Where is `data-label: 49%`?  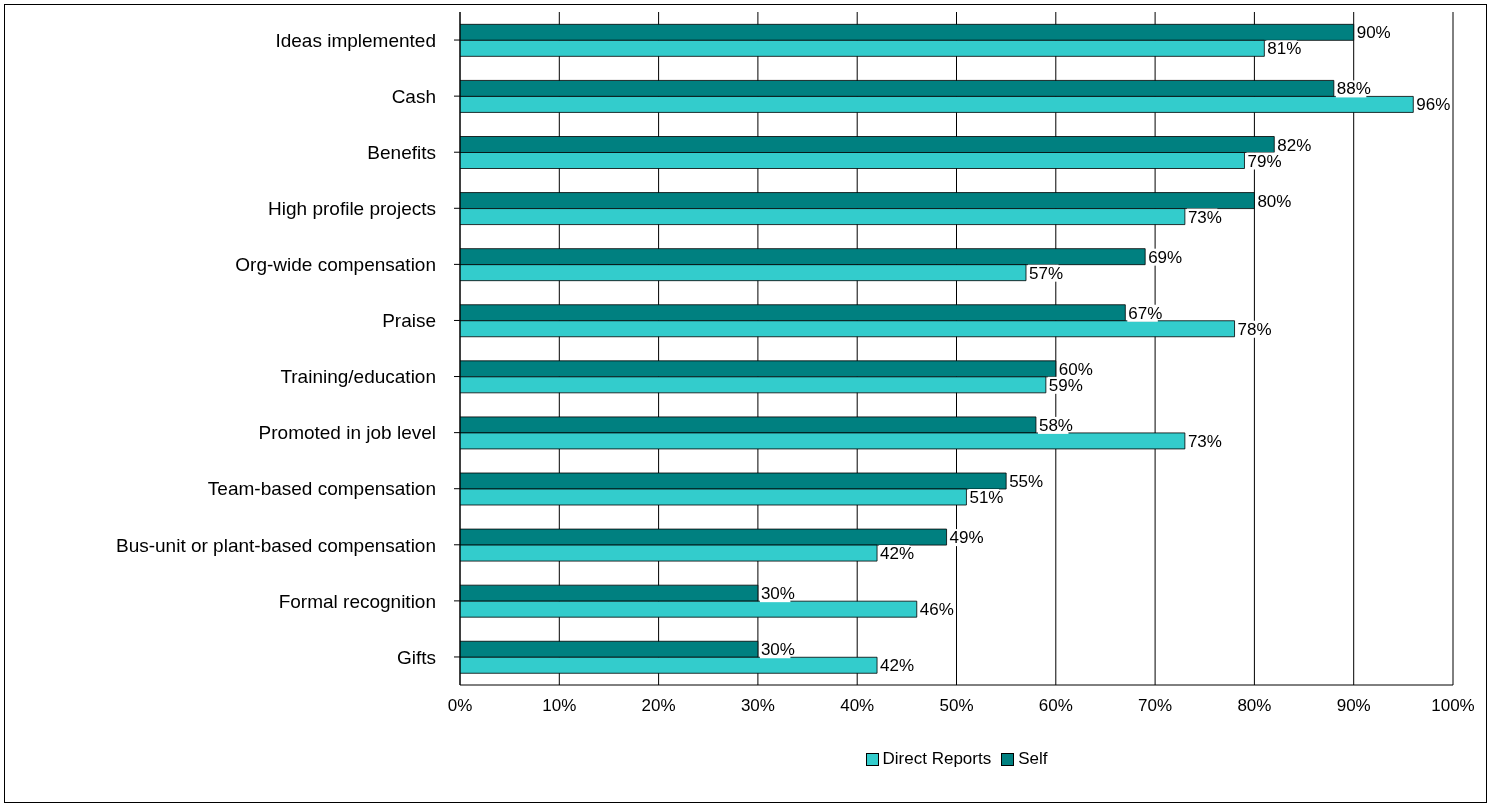
data-label: 49% is located at coordinates (966, 538).